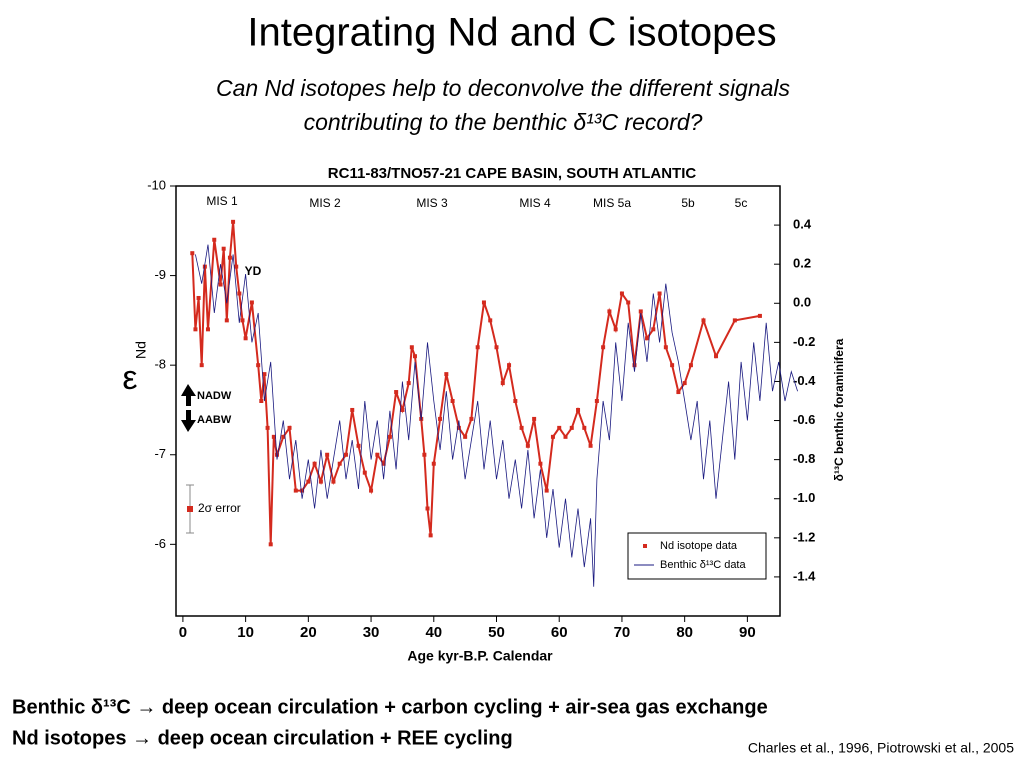  I want to click on y-tick-label: -9, so click(160, 274).